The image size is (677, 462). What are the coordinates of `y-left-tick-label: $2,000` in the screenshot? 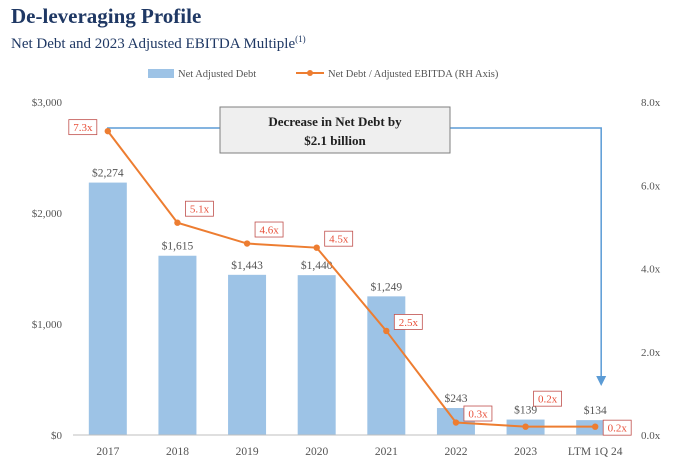 It's located at (47, 214).